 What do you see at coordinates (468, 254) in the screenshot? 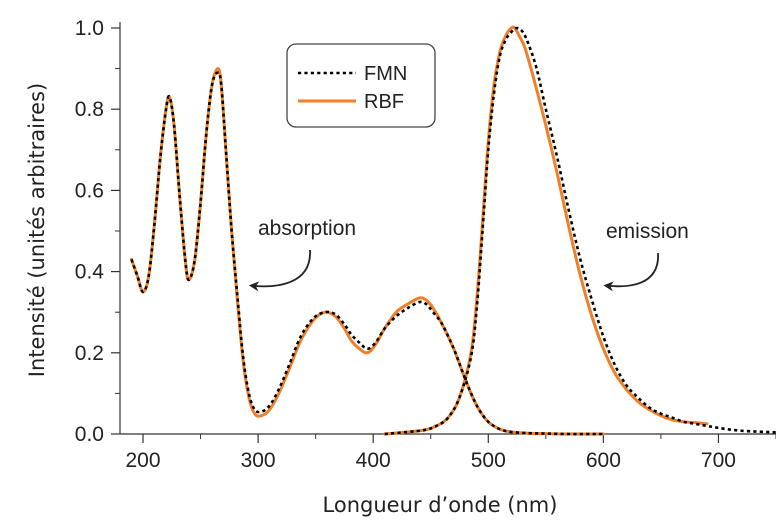
I see `annotations: absorption emission` at bounding box center [468, 254].